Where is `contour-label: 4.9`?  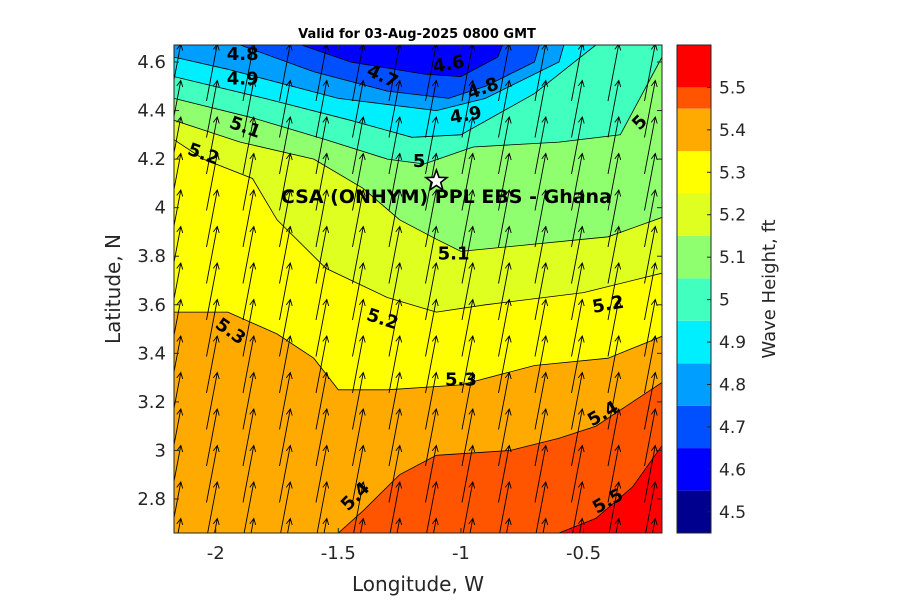 contour-label: 4.9 is located at coordinates (243, 79).